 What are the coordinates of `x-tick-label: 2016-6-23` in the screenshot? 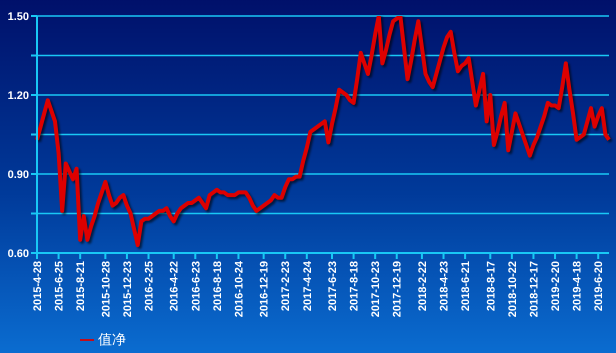 It's located at (196, 286).